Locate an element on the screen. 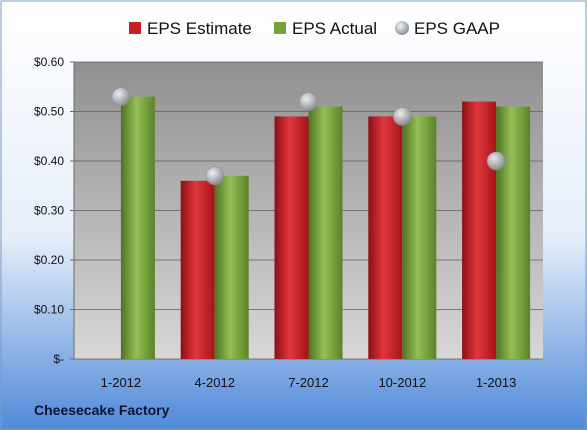  y-tick-label: $0.30 is located at coordinates (49, 211).